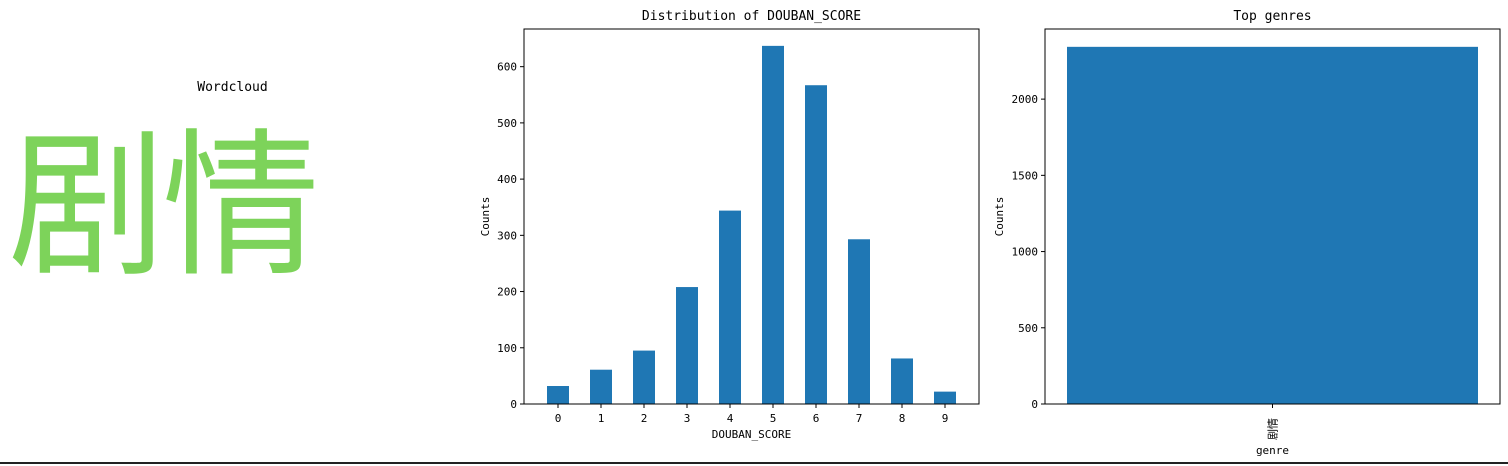 The image size is (1508, 466). I want to click on wordcloud-title: Wordcloud, so click(232, 87).